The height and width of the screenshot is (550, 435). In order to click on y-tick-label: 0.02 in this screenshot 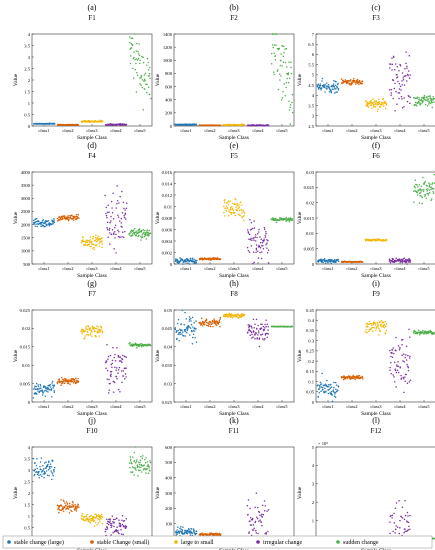, I will do `click(310, 202)`.